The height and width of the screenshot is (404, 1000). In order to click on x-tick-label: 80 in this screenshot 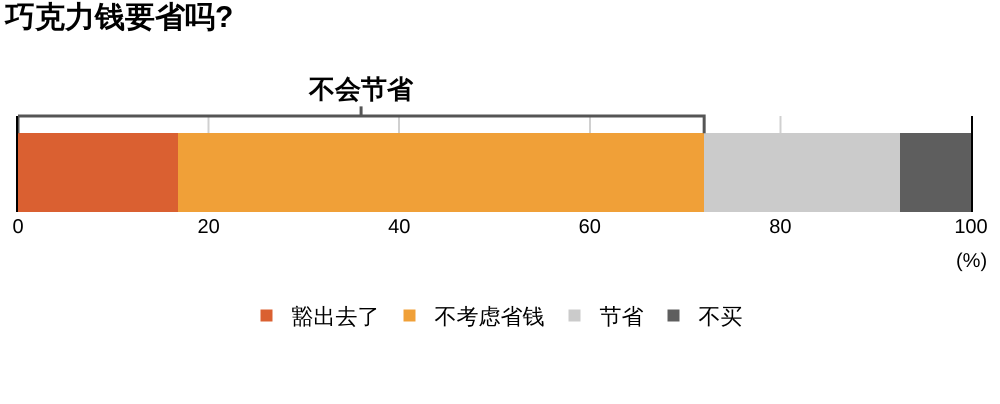, I will do `click(780, 227)`.